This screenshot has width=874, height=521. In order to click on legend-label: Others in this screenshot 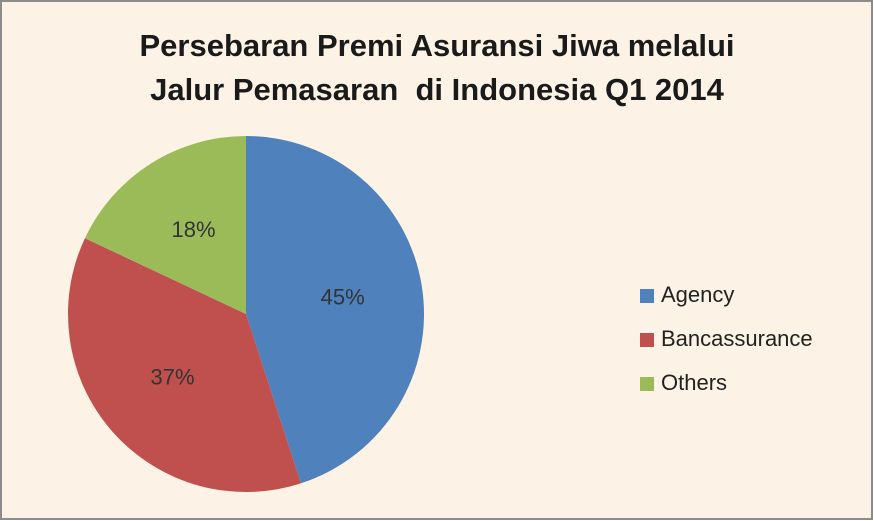, I will do `click(694, 382)`.